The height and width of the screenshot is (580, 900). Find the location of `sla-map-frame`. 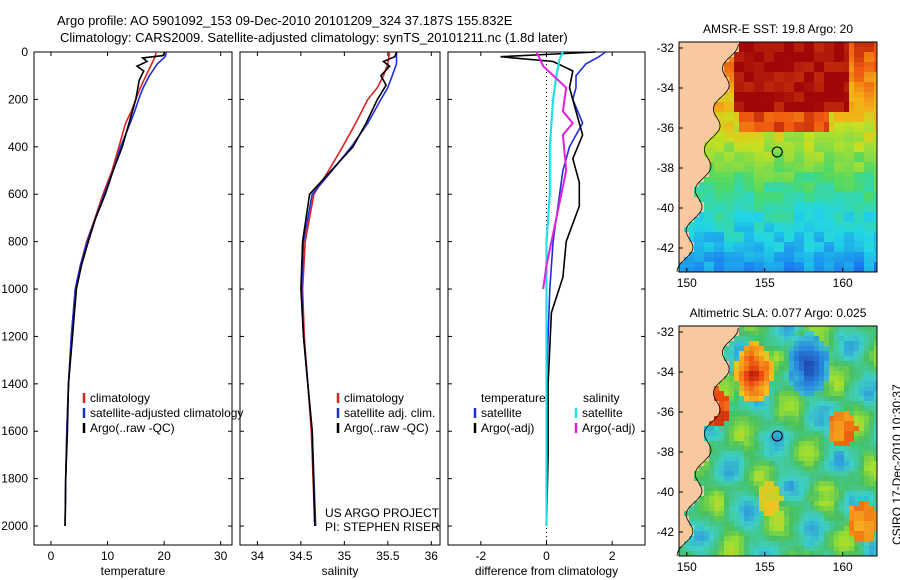

sla-map-frame is located at coordinates (778, 441).